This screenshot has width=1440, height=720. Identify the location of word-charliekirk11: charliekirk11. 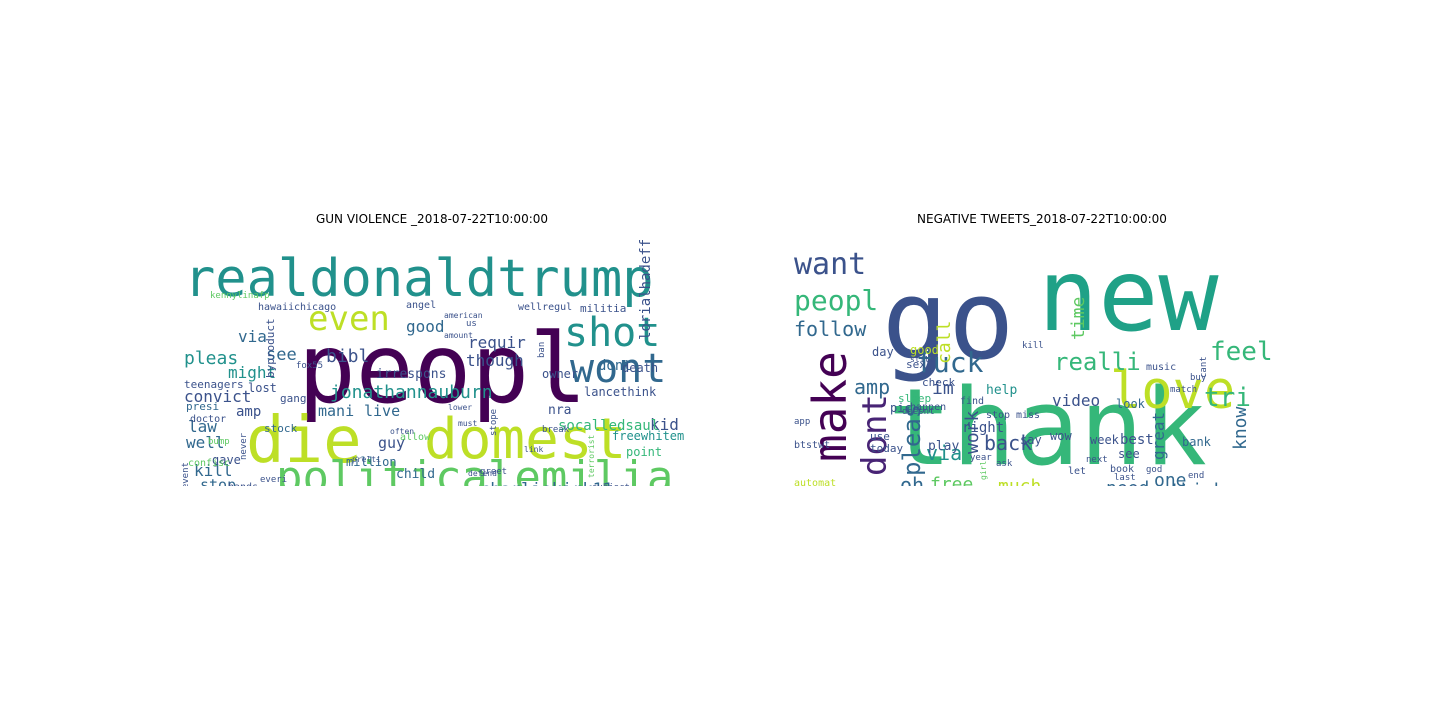
(546, 483).